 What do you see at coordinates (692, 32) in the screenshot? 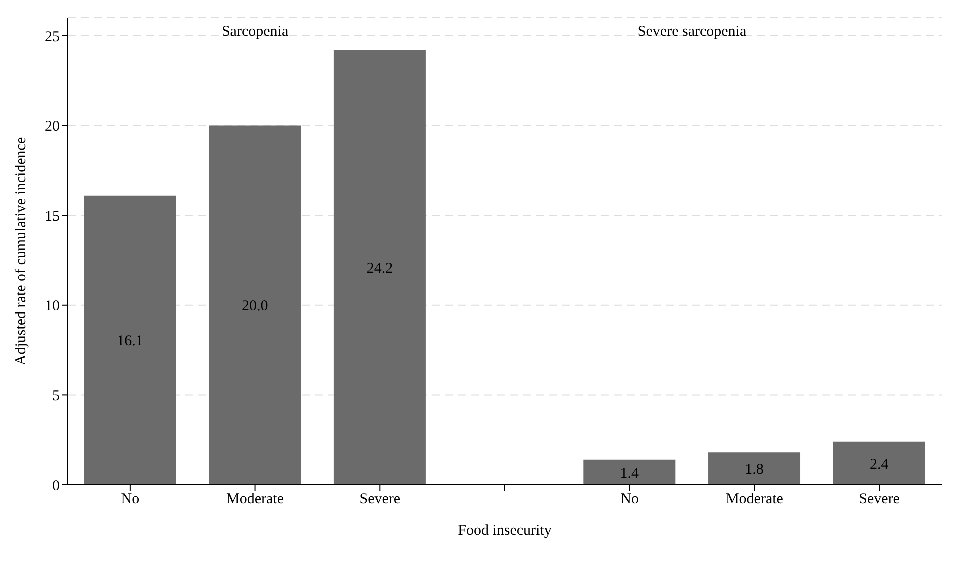
I see `annotation: Severe sarcopenia` at bounding box center [692, 32].